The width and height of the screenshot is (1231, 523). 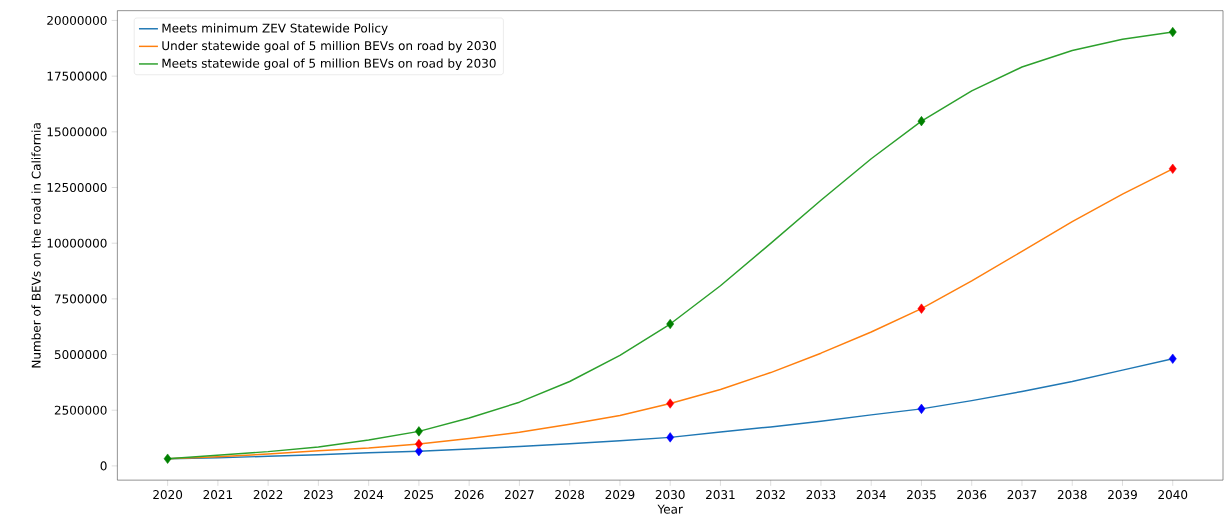 I want to click on x-tick-label: 2033, so click(x=821, y=495).